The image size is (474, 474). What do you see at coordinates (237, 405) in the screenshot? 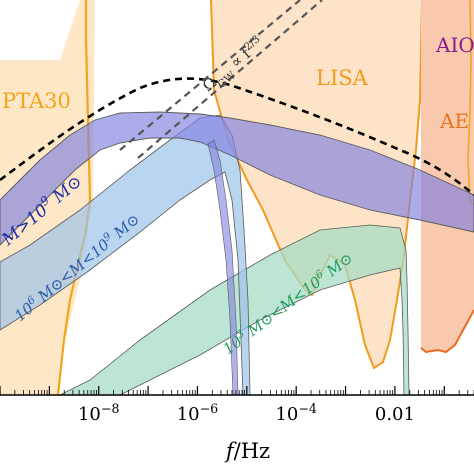
I see `x-axis-ticks: 10⁻⁸ 10⁻⁶ 10⁻⁴ 0.01` at bounding box center [237, 405].